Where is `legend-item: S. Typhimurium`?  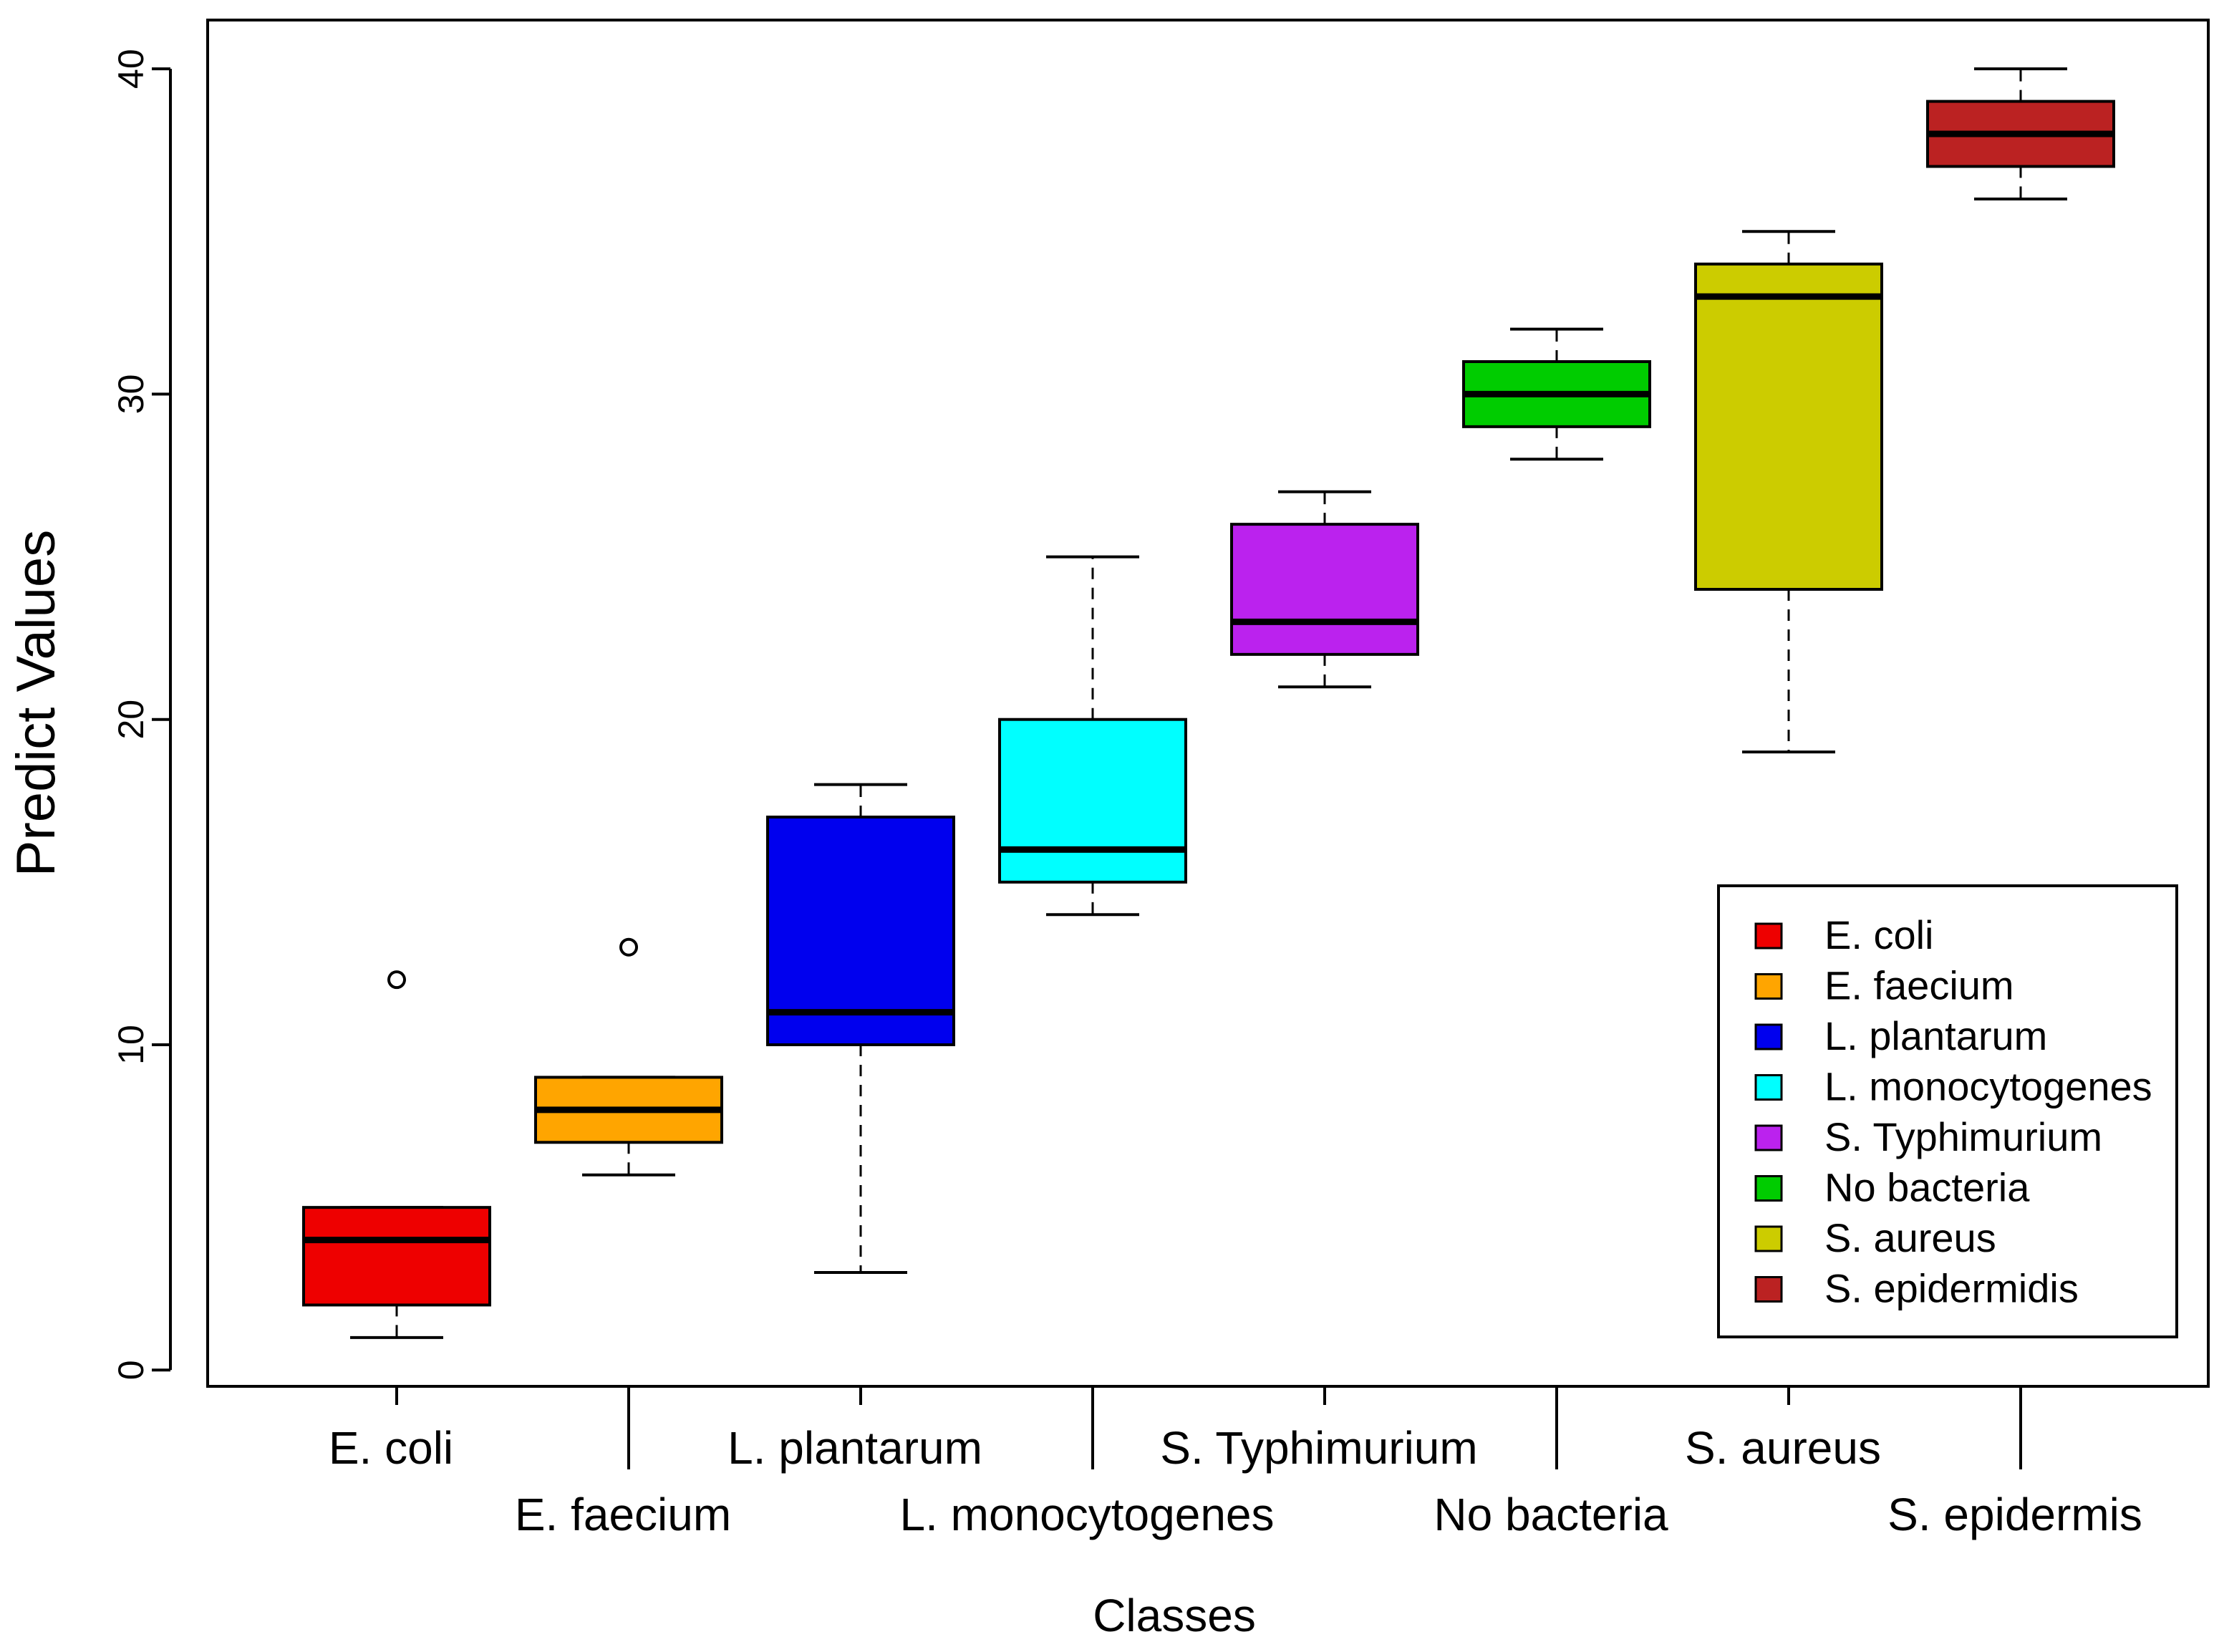
legend-item: S. Typhimurium is located at coordinates (1928, 1136).